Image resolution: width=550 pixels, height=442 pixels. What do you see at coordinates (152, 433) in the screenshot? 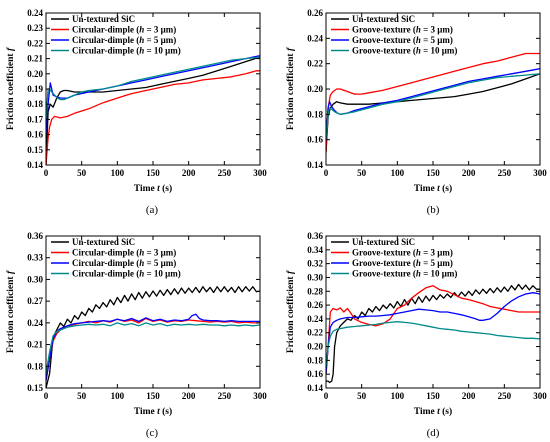
I see `panel-label: (c)` at bounding box center [152, 433].